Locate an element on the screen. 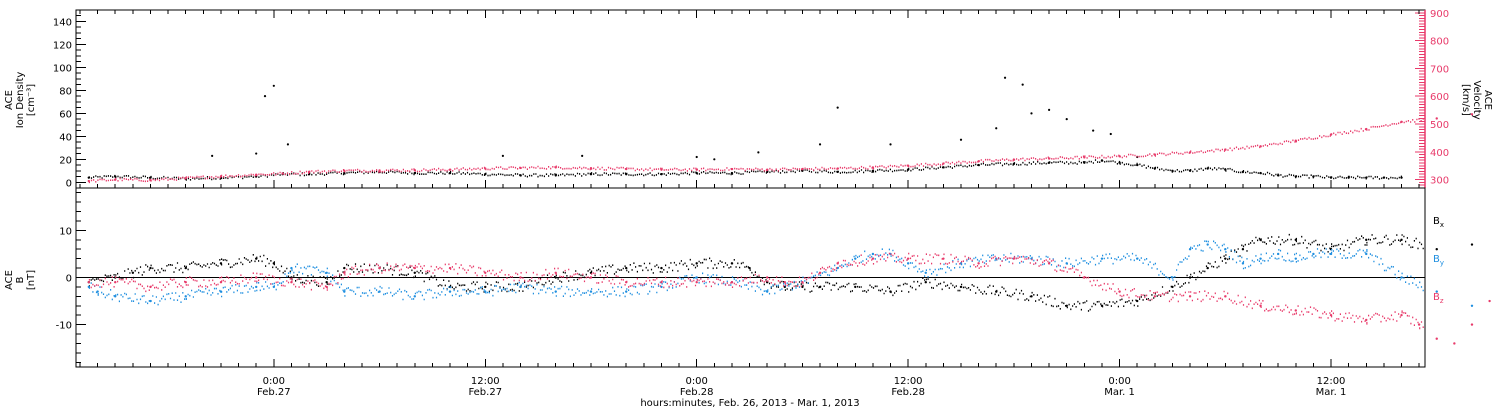 The image size is (1500, 410). density-axis-title: ACEIon Density[cm⁻³] is located at coordinates (20, 100).